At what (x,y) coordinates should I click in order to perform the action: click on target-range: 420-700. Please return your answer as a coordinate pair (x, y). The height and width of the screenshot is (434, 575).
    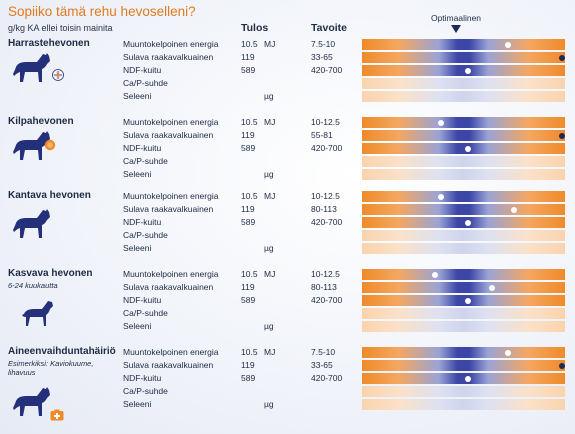
    Looking at the image, I should click on (327, 300).